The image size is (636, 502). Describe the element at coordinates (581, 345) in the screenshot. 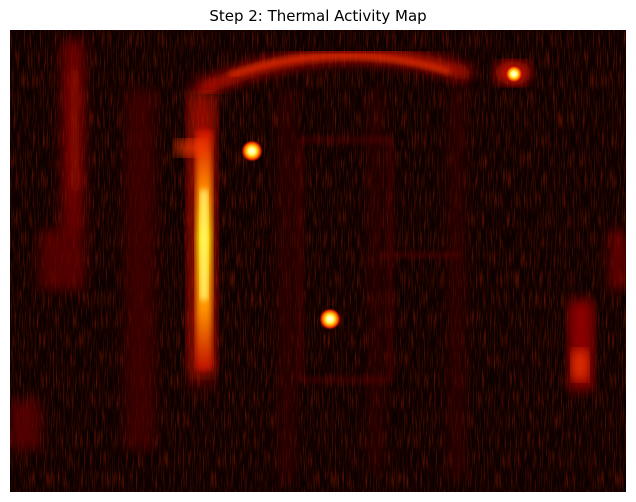

I see `right-lower-blob` at that location.